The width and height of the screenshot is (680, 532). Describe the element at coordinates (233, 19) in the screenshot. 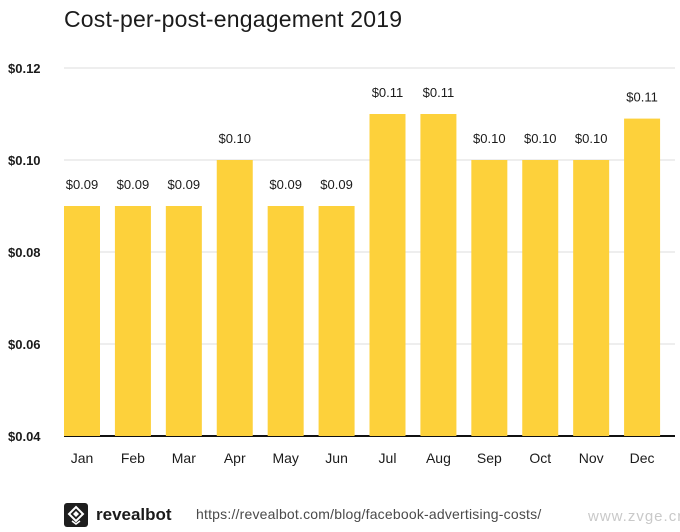

I see `chart-title: Cost-per-post-engagement 2019` at that location.